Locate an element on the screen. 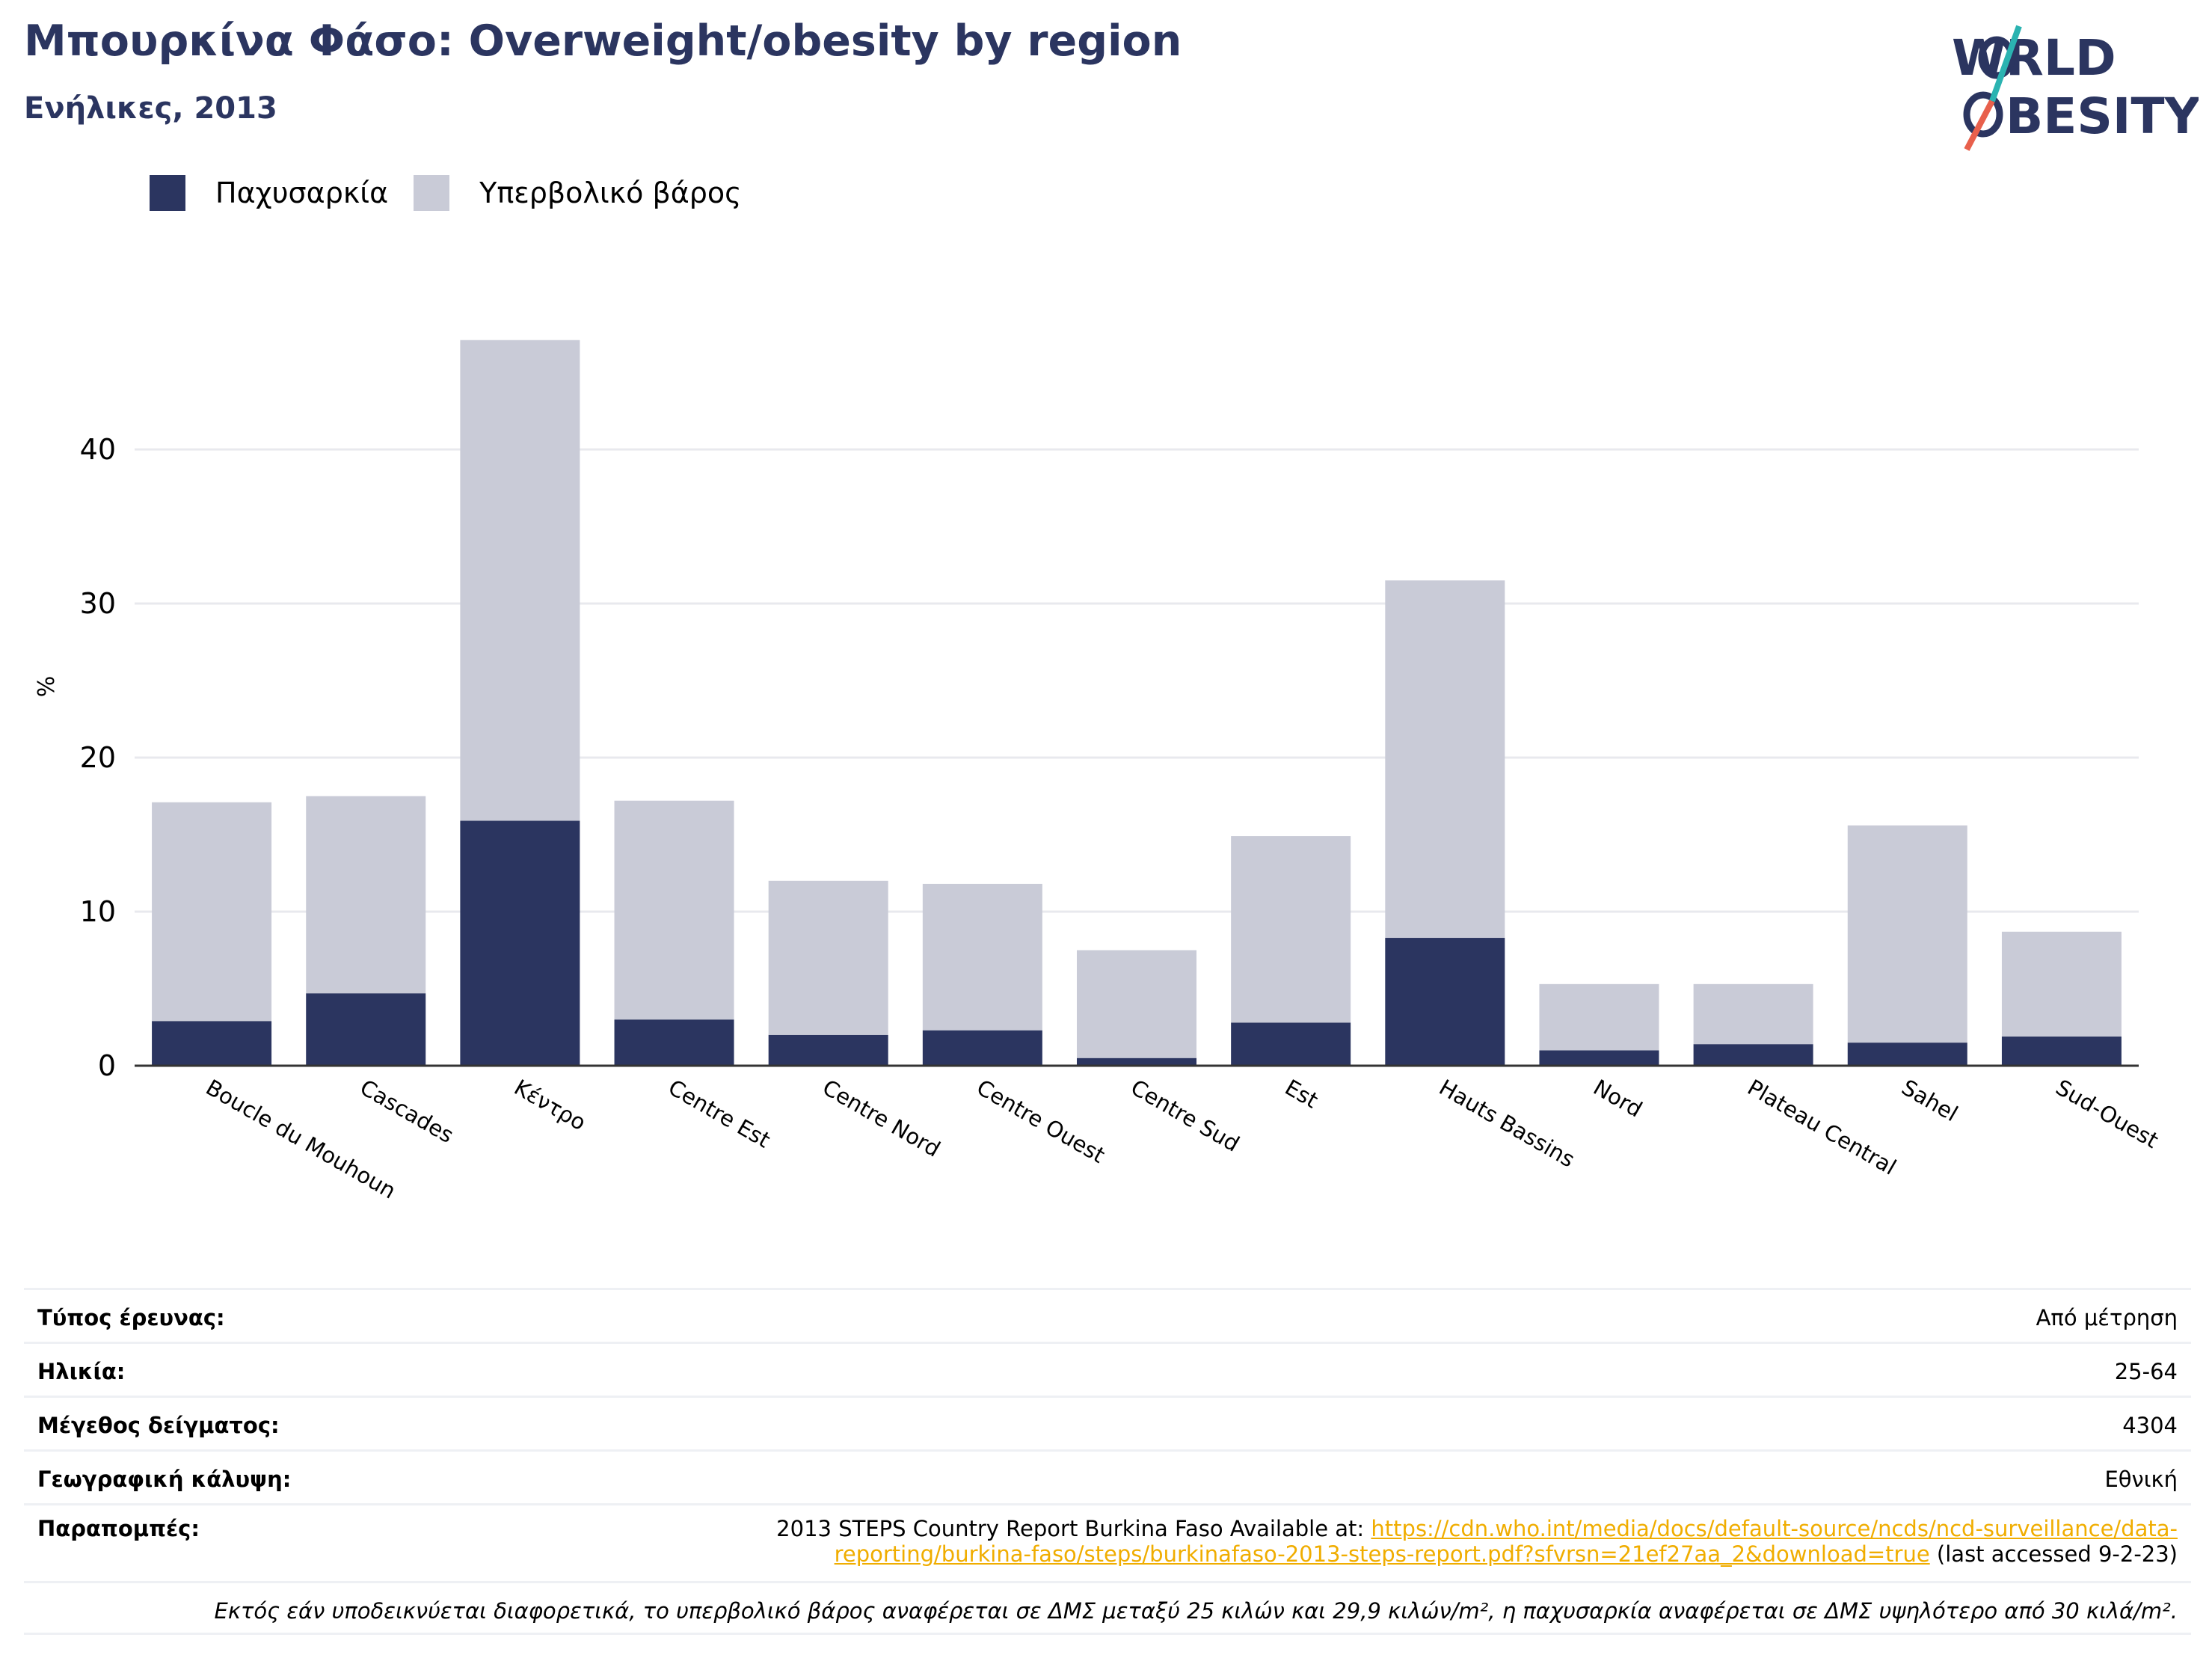 The height and width of the screenshot is (1670, 2212). legend-item-overweight: Υπερβολικό βάρος is located at coordinates (577, 193).